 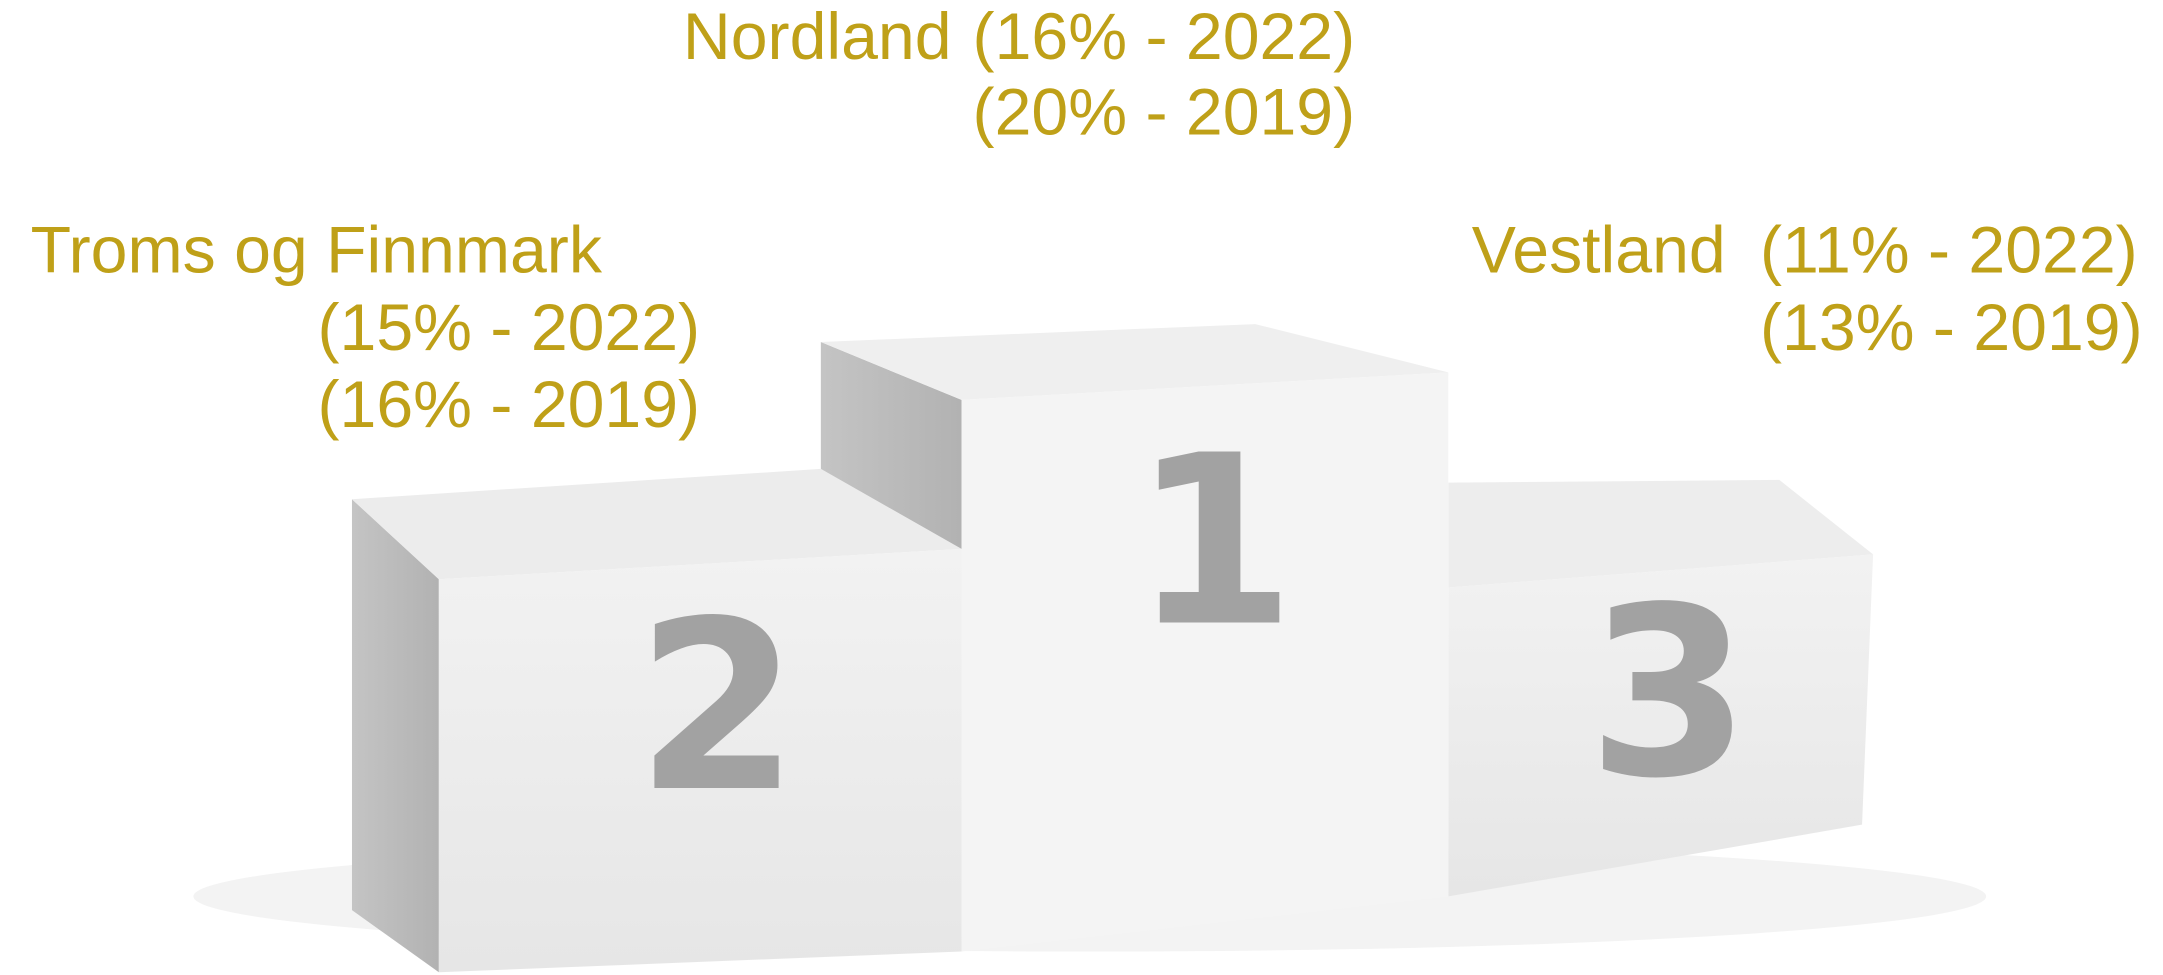 What do you see at coordinates (1599, 251) in the screenshot?
I see `region-name: Vestland` at bounding box center [1599, 251].